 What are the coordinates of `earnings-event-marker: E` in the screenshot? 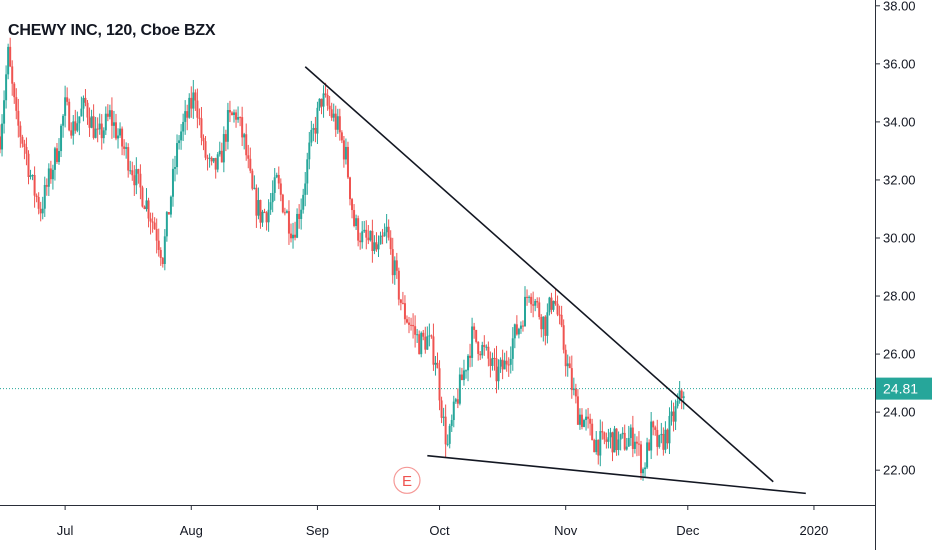 It's located at (407, 480).